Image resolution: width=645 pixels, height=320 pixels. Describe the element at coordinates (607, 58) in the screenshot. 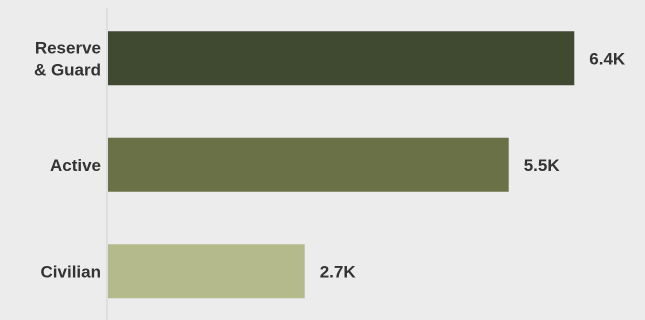

I see `value-label-0: 6.4K` at that location.